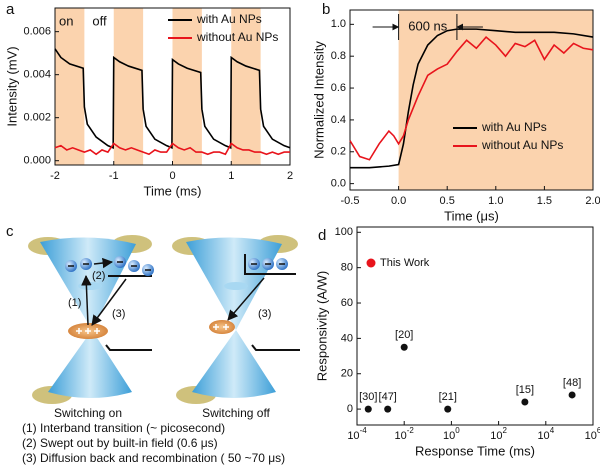 Image resolution: width=600 pixels, height=465 pixels. I want to click on x-tick-label: 0, so click(172, 176).